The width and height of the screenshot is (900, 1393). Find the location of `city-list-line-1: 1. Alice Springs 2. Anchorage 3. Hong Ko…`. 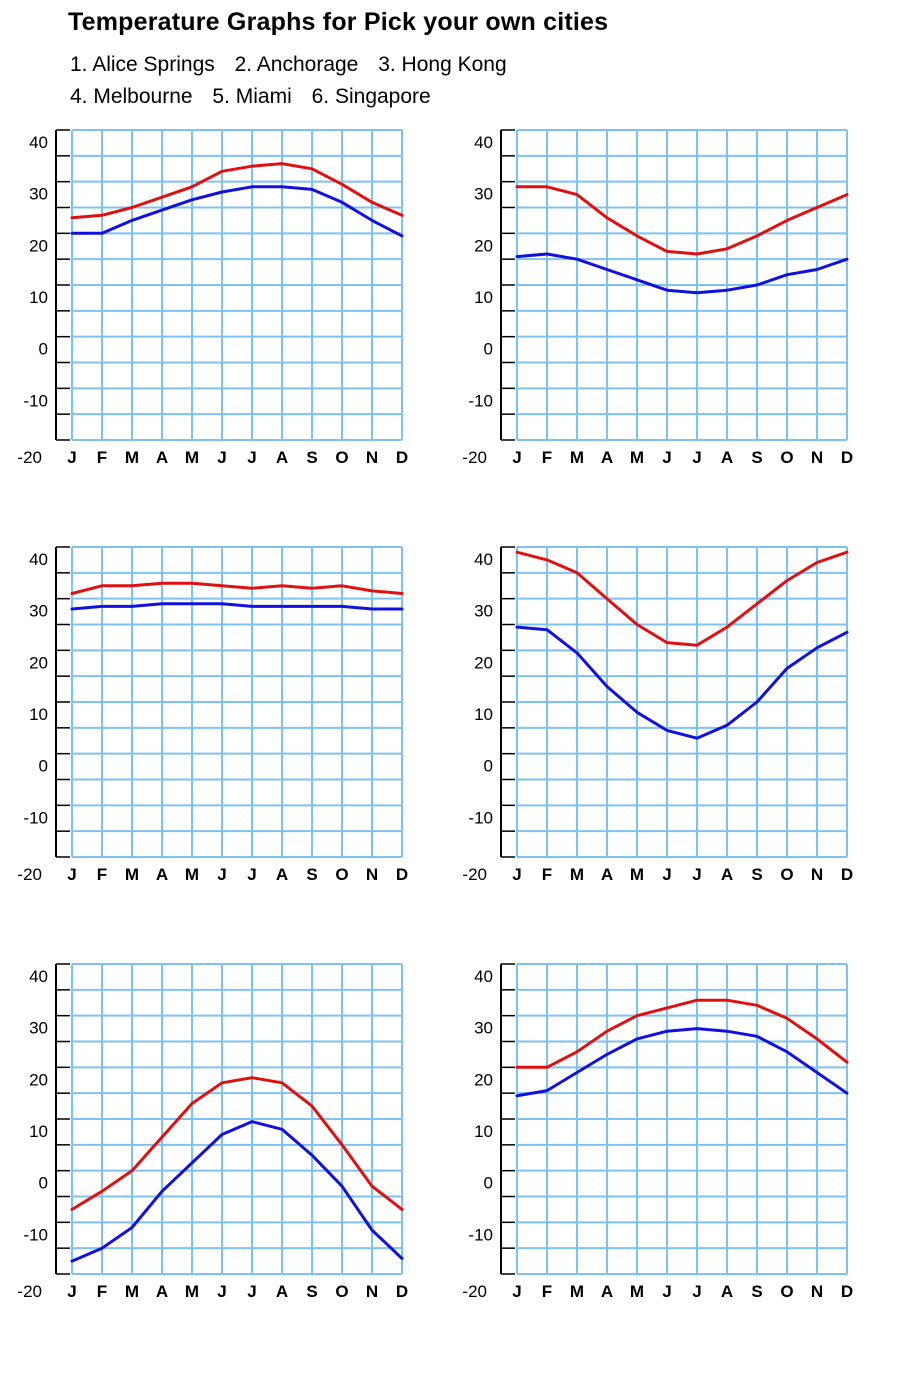

city-list-line-1: 1. Alice Springs 2. Anchorage 3. Hong Ko… is located at coordinates (295, 65).